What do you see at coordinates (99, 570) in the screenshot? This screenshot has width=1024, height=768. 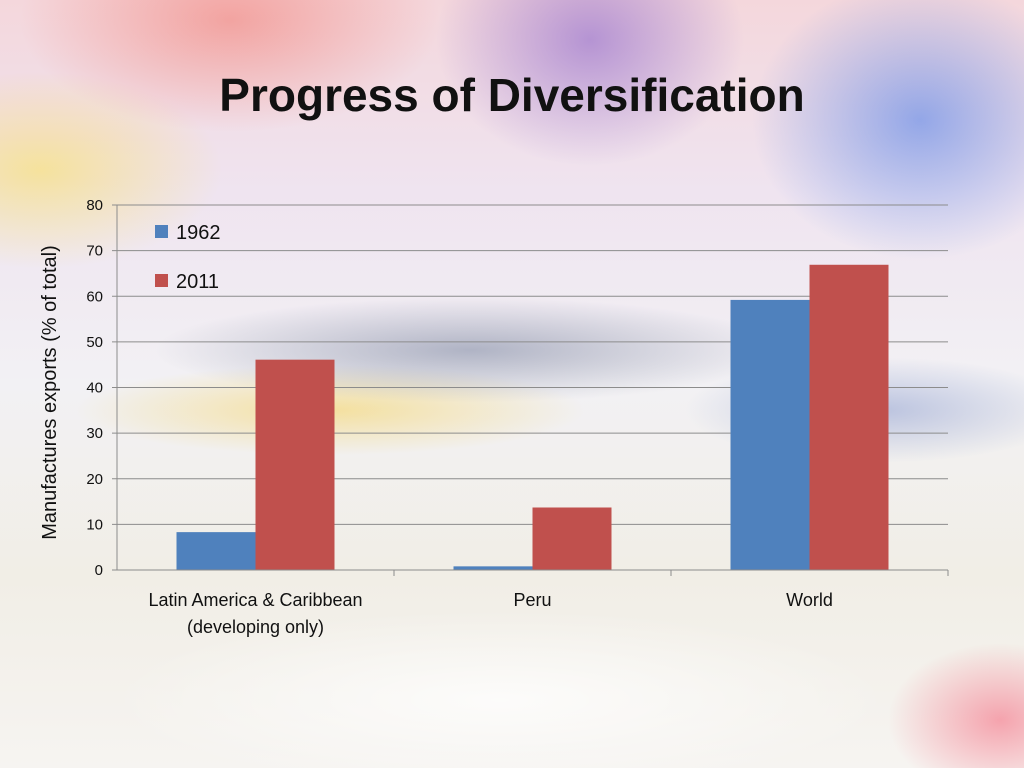 I see `y-tick-label: 0` at bounding box center [99, 570].